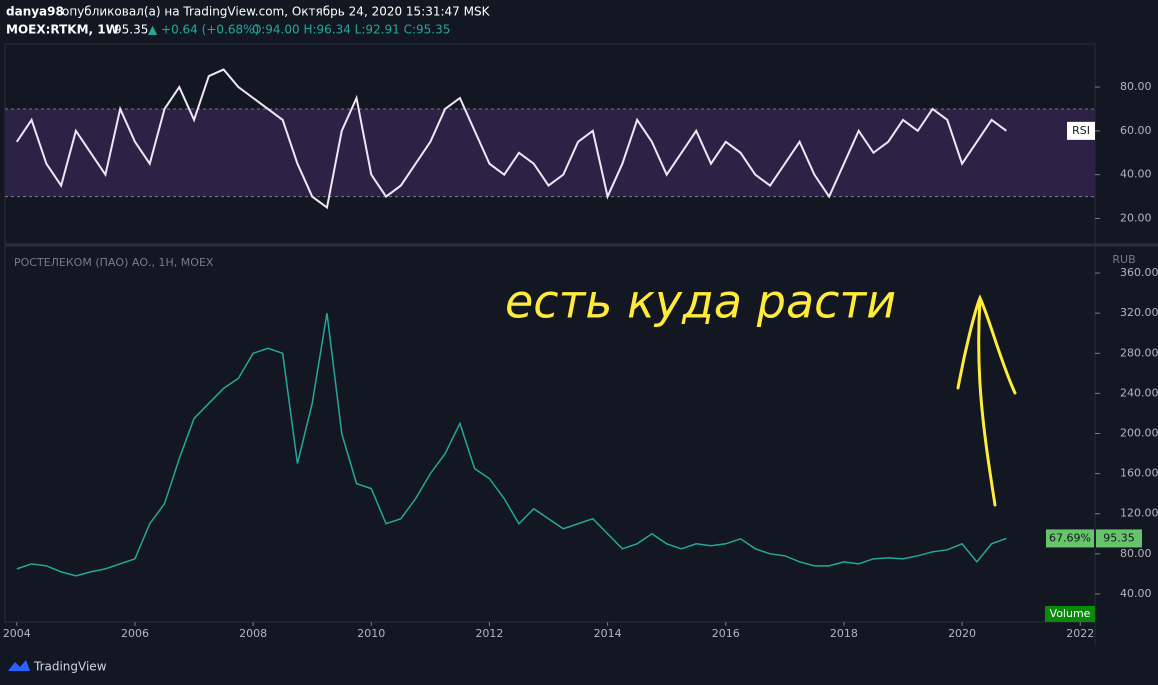 This screenshot has height=685, width=1158. Describe the element at coordinates (203, 30) in the screenshot. I see `change: ▲ +0.64 (+0.68%)` at that location.